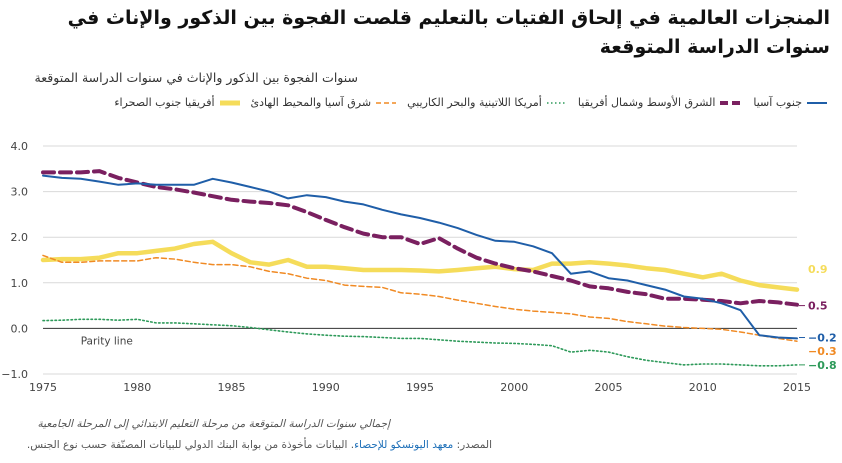 The height and width of the screenshot is (463, 842). What do you see at coordinates (326, 387) in the screenshot?
I see `x-tick-label: 1990` at bounding box center [326, 387].